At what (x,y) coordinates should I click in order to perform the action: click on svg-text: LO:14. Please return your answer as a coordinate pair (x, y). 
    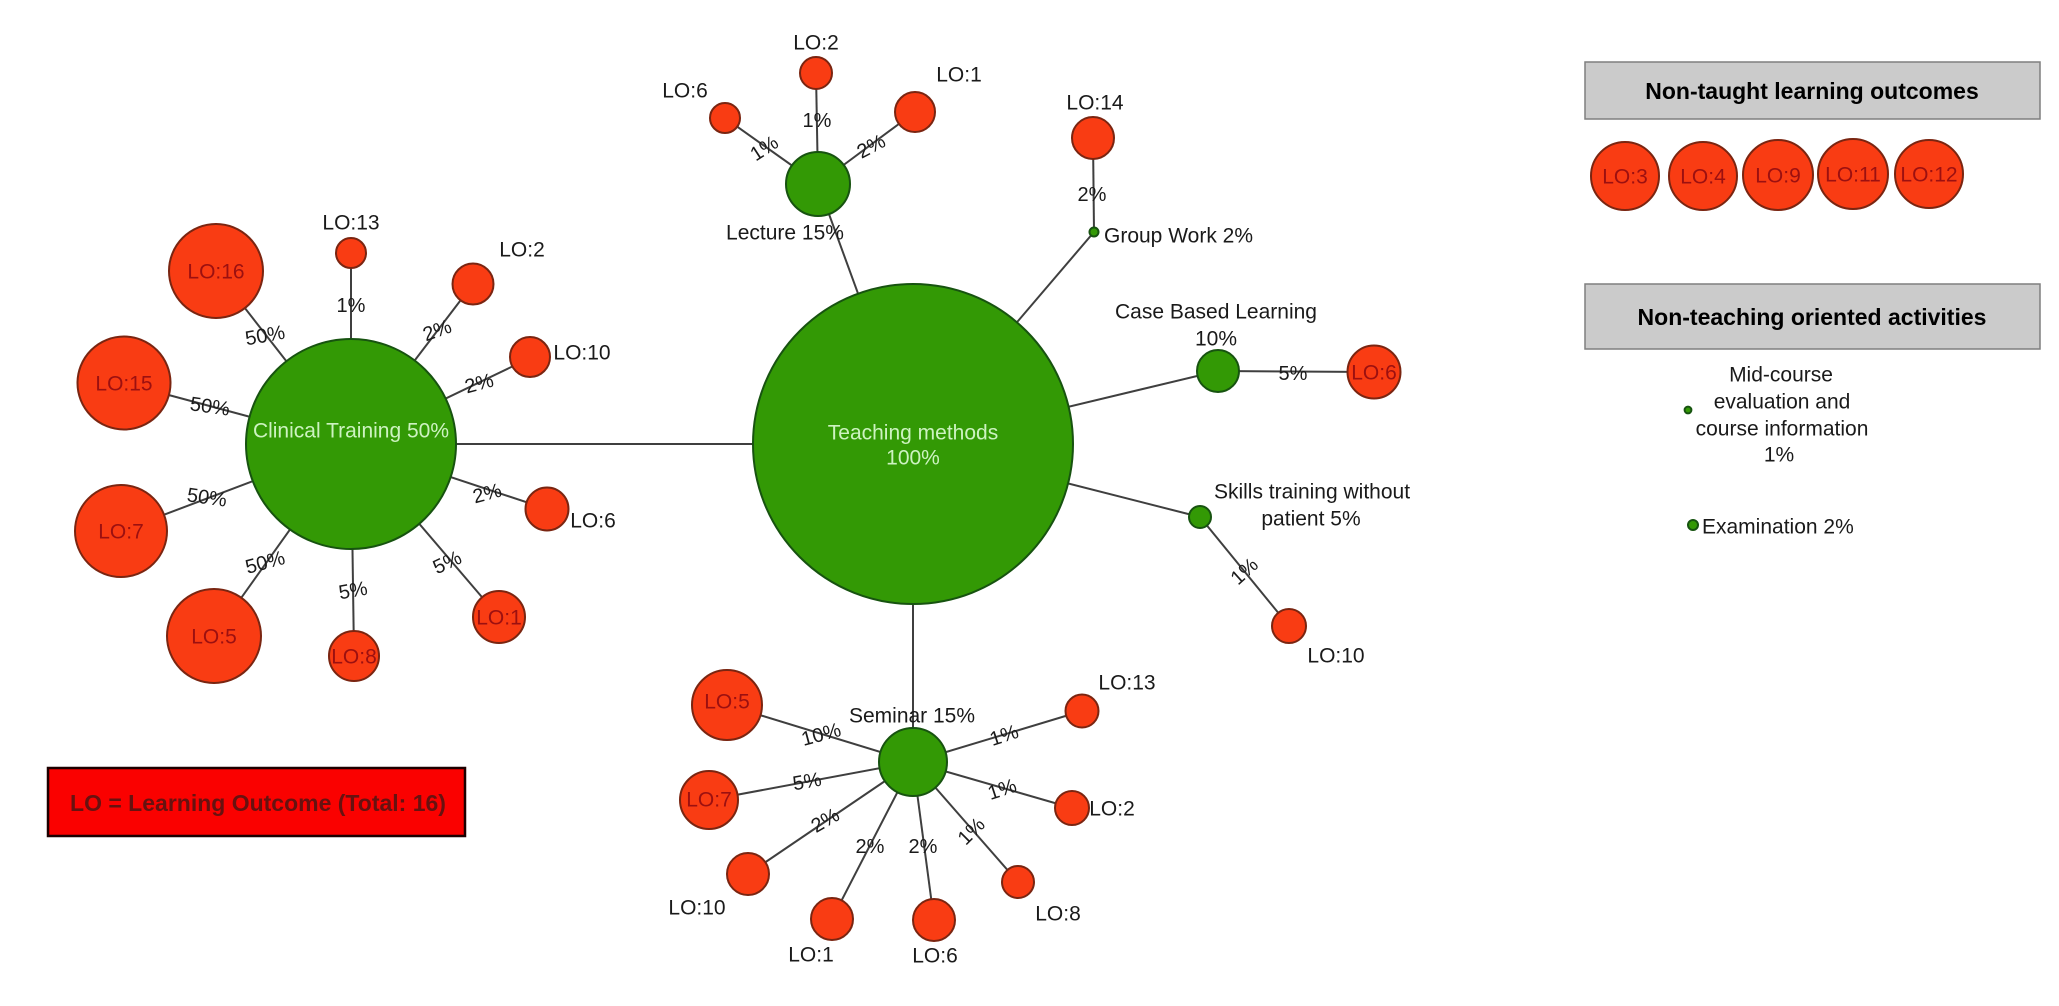
    Looking at the image, I should click on (1095, 102).